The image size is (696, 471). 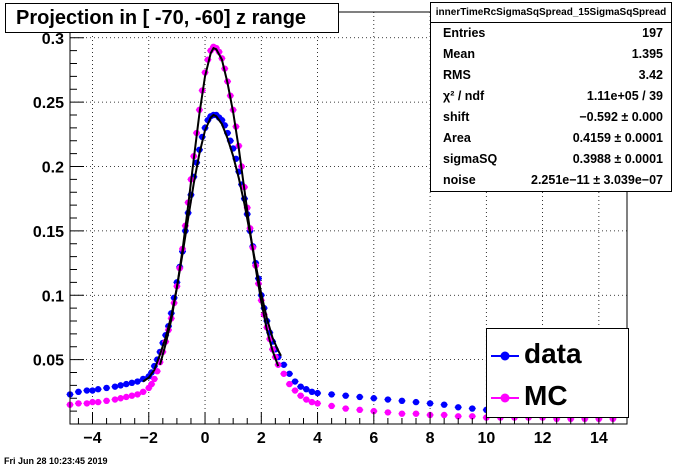 I want to click on stats-label: RMS, so click(x=457, y=75).